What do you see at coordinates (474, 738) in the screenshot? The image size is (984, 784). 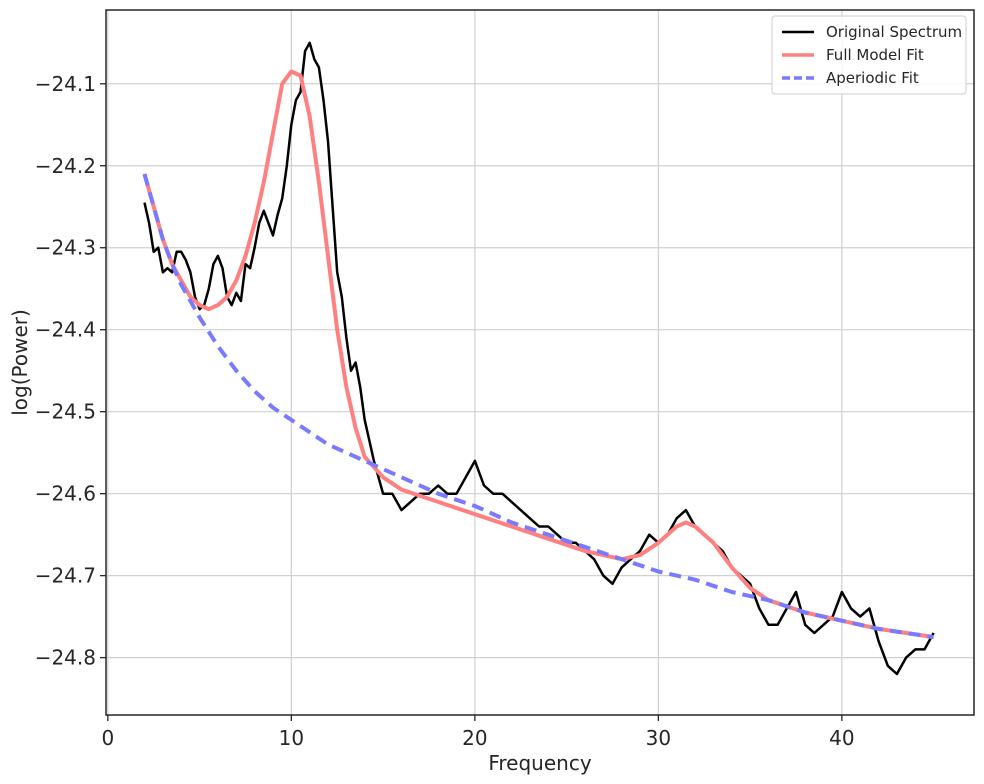 I see `x-tick-label: 20` at bounding box center [474, 738].